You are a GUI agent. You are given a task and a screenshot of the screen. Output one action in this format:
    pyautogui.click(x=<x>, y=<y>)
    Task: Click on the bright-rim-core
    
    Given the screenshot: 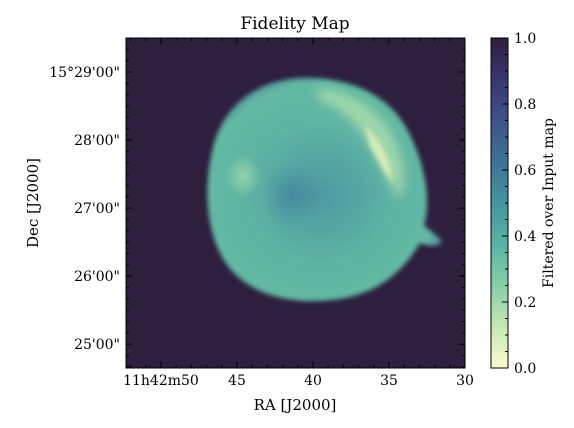 What is the action you would take?
    pyautogui.click(x=378, y=153)
    